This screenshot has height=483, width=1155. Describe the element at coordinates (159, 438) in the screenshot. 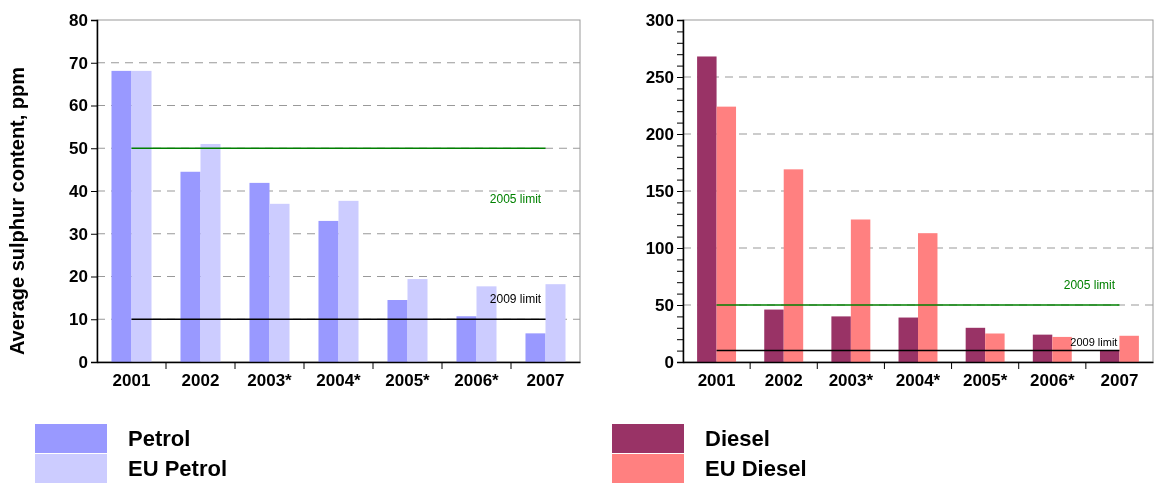

I see `legend-label: Petrol` at that location.